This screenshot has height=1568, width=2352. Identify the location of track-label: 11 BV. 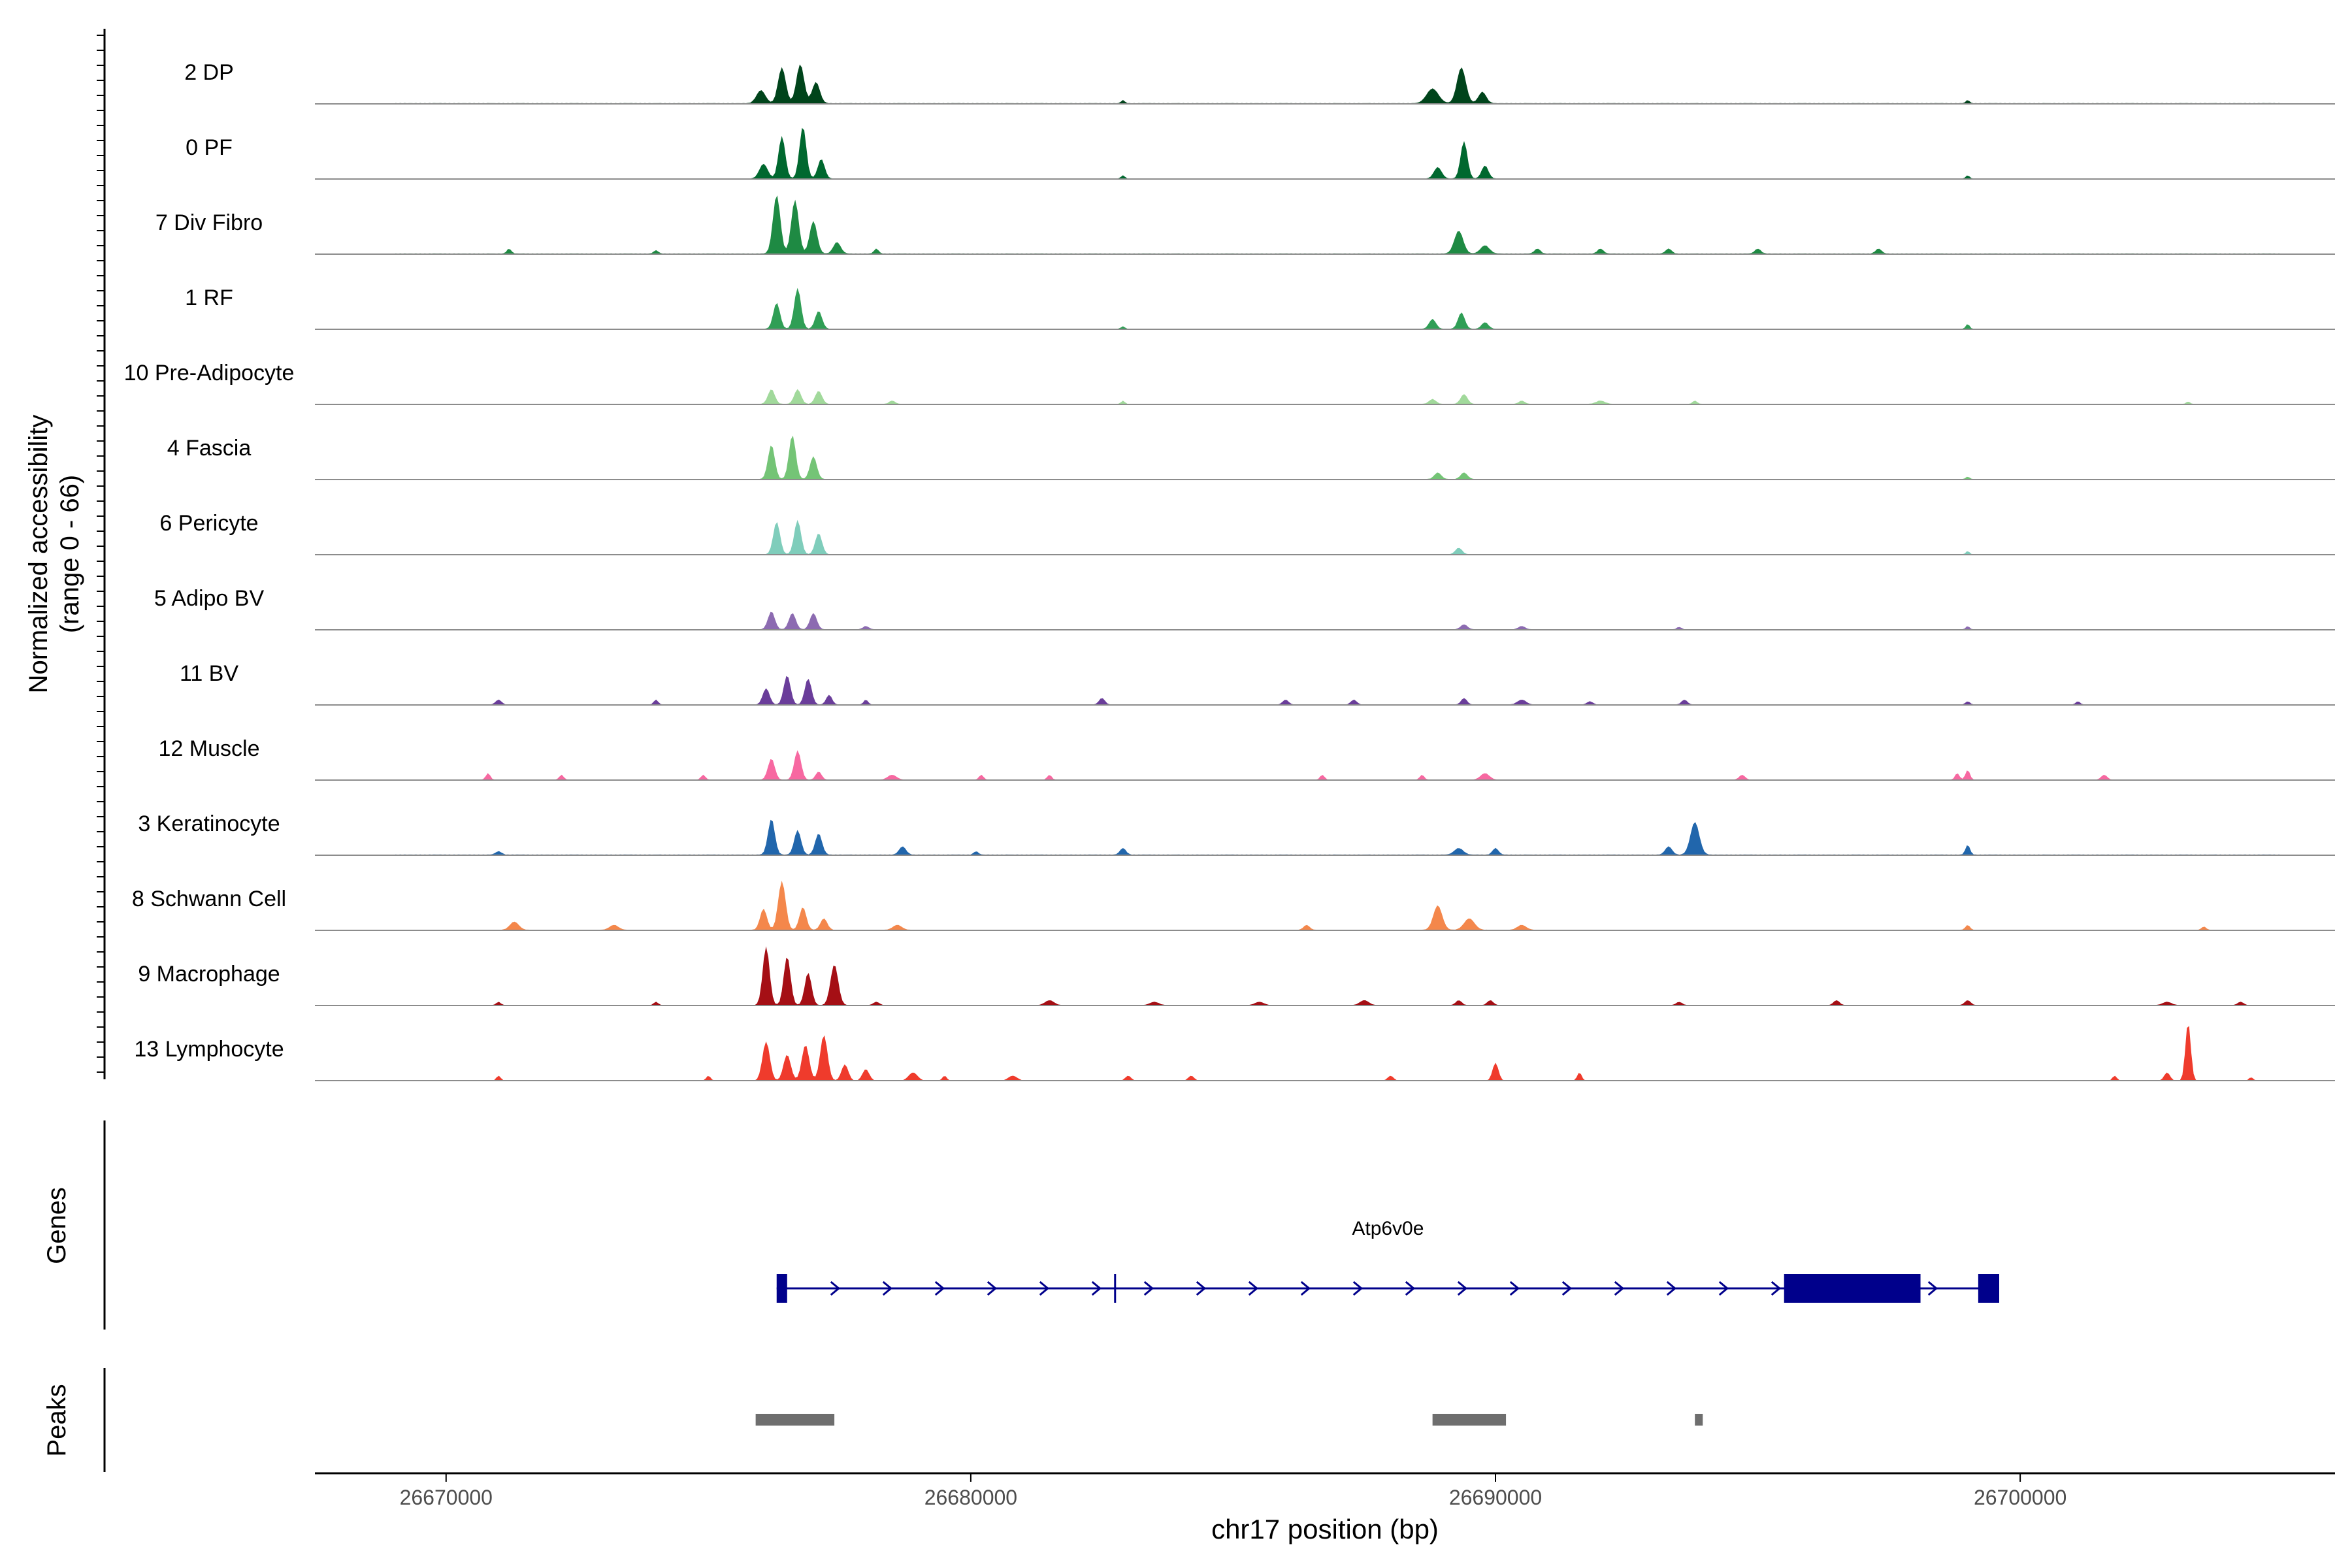
(209, 673).